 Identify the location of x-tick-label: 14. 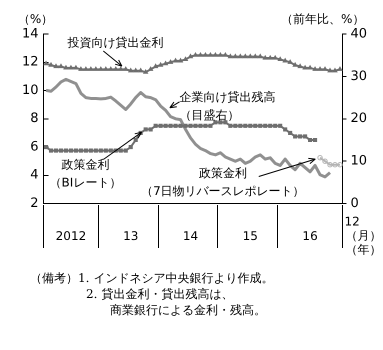
(190, 235).